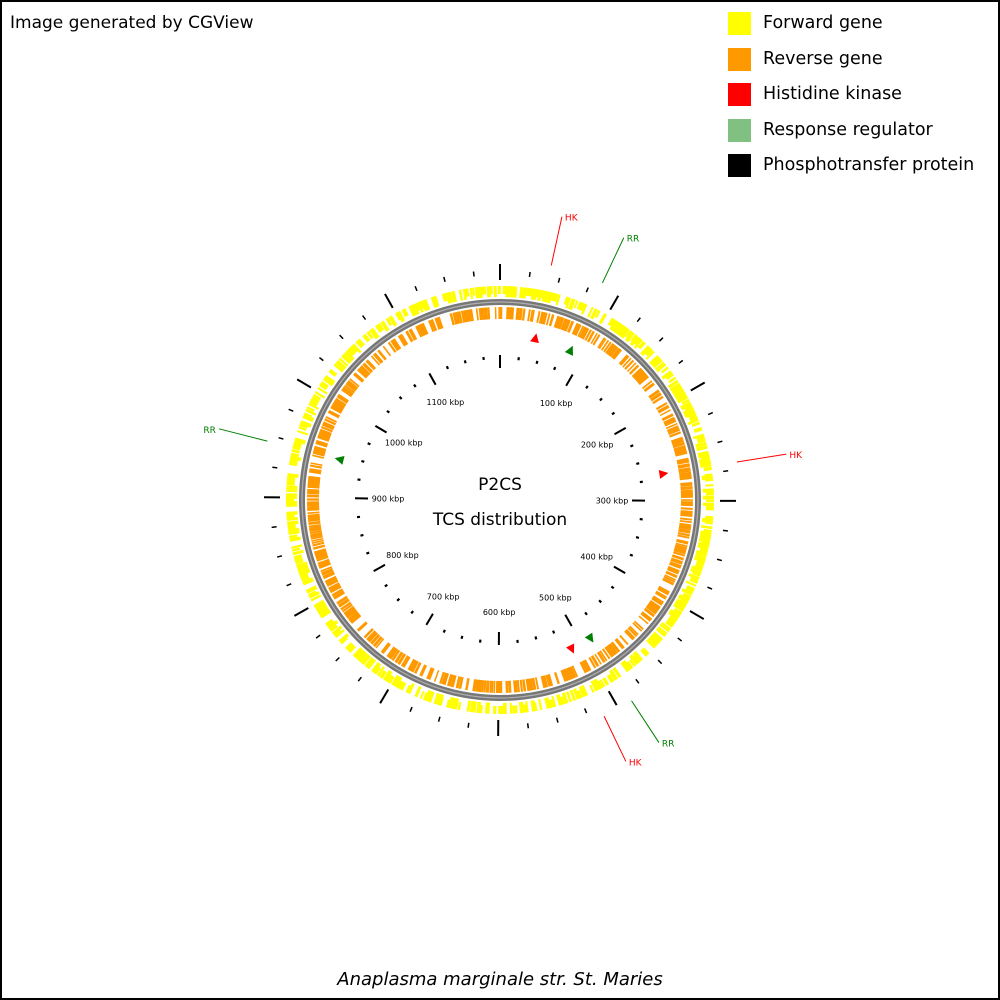 The image size is (1000, 1000). Describe the element at coordinates (739, 23) in the screenshot. I see `forward-gene-swatch` at that location.